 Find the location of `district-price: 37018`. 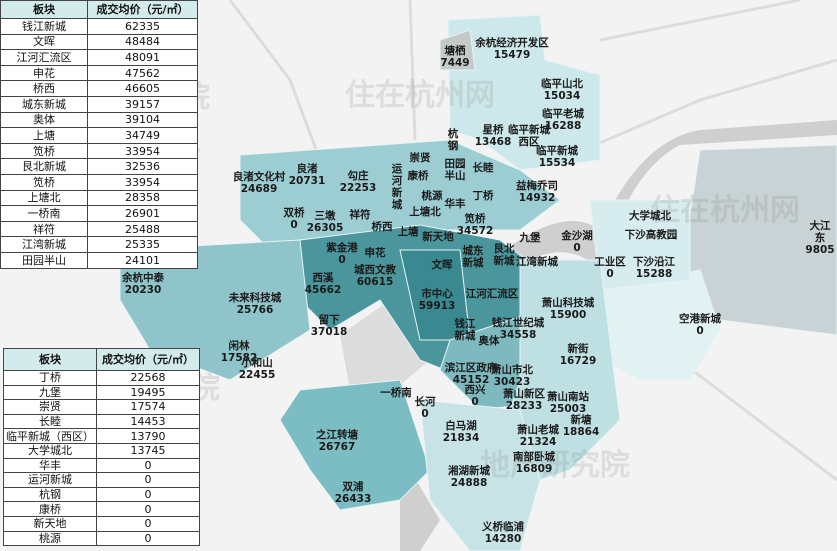

district-price: 37018 is located at coordinates (329, 332).